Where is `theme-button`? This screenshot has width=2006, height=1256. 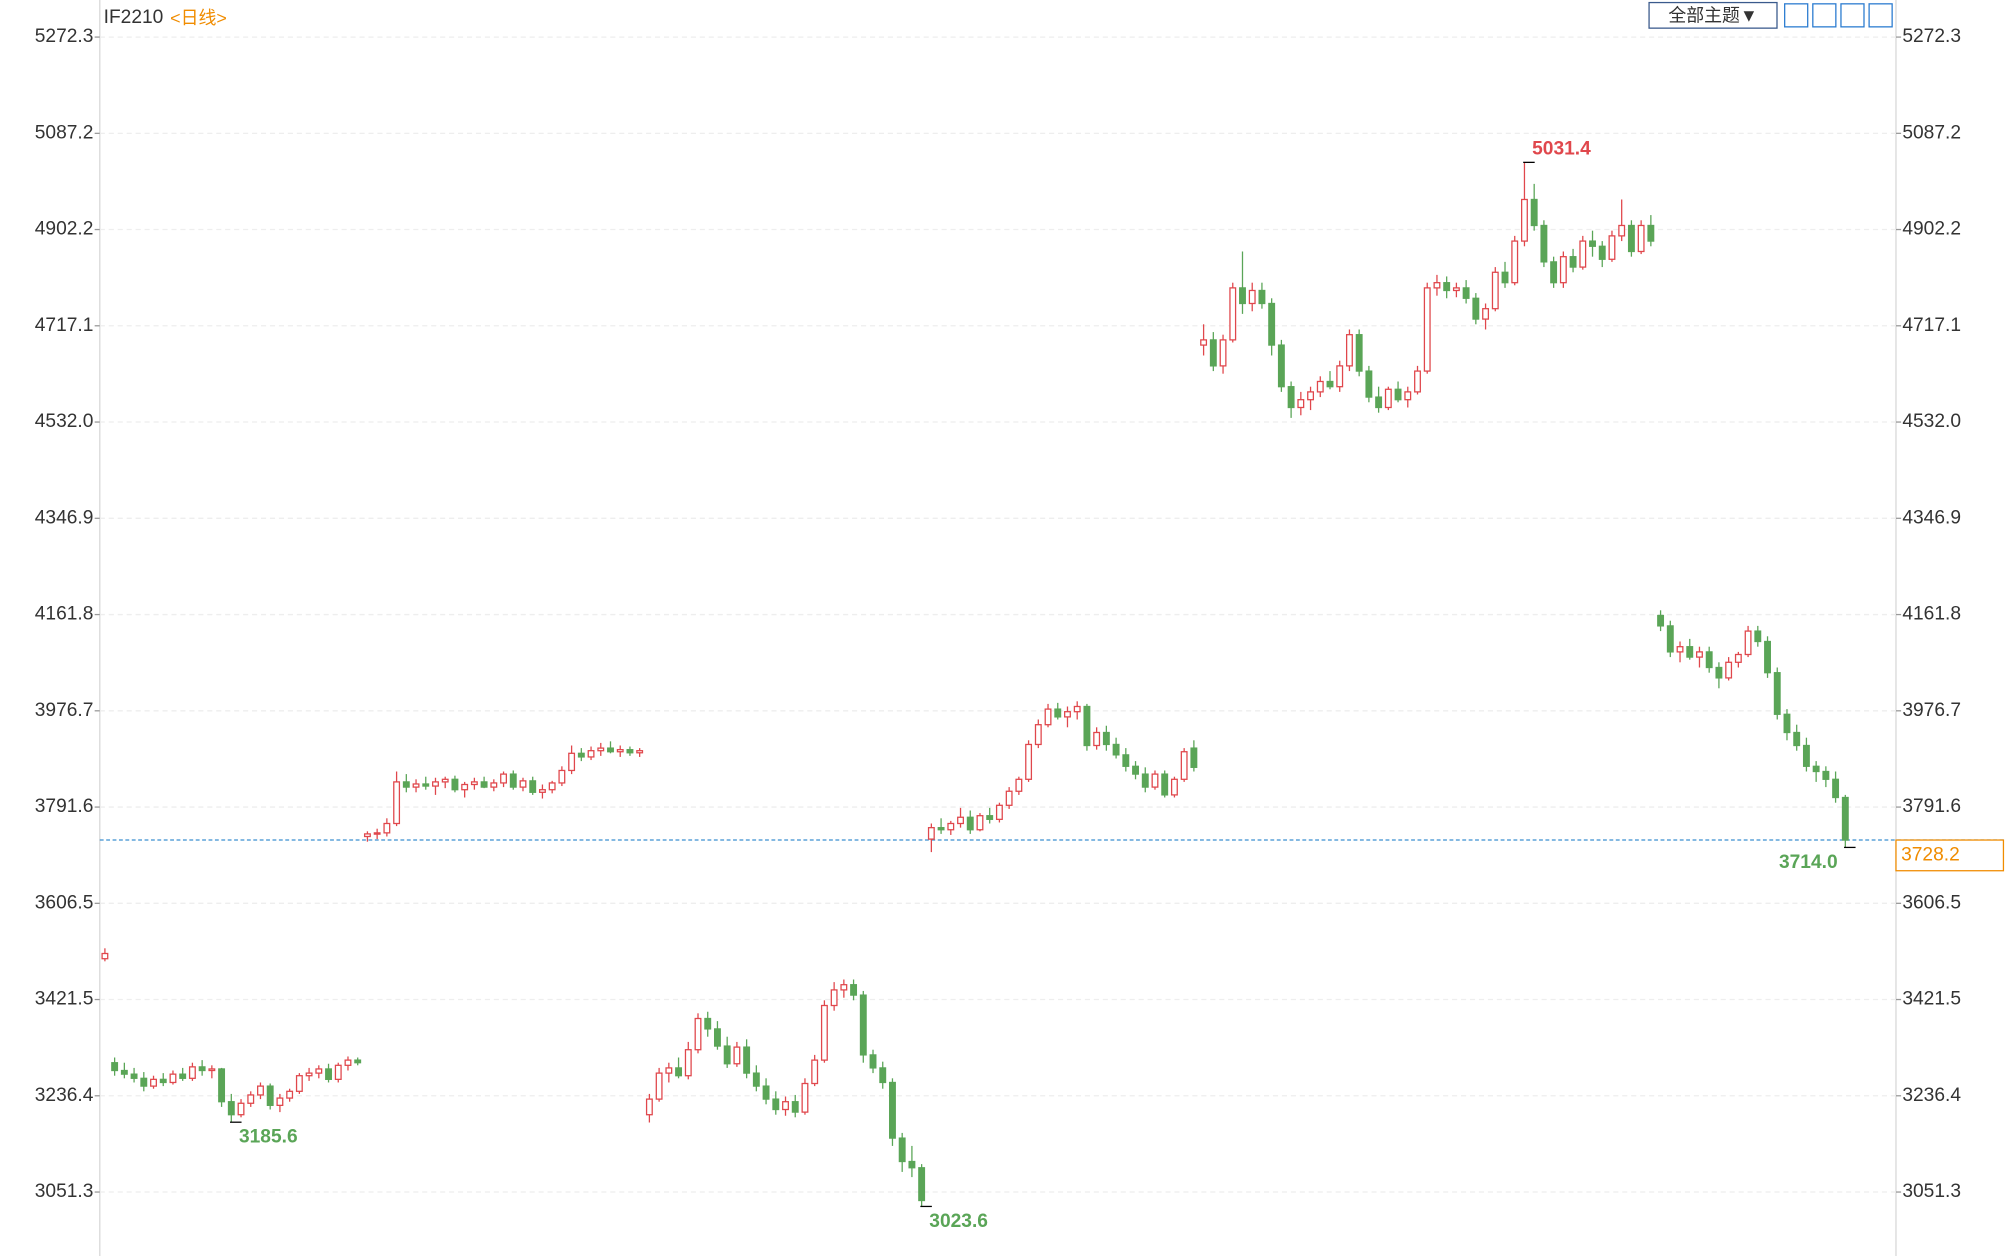 theme-button is located at coordinates (1713, 15).